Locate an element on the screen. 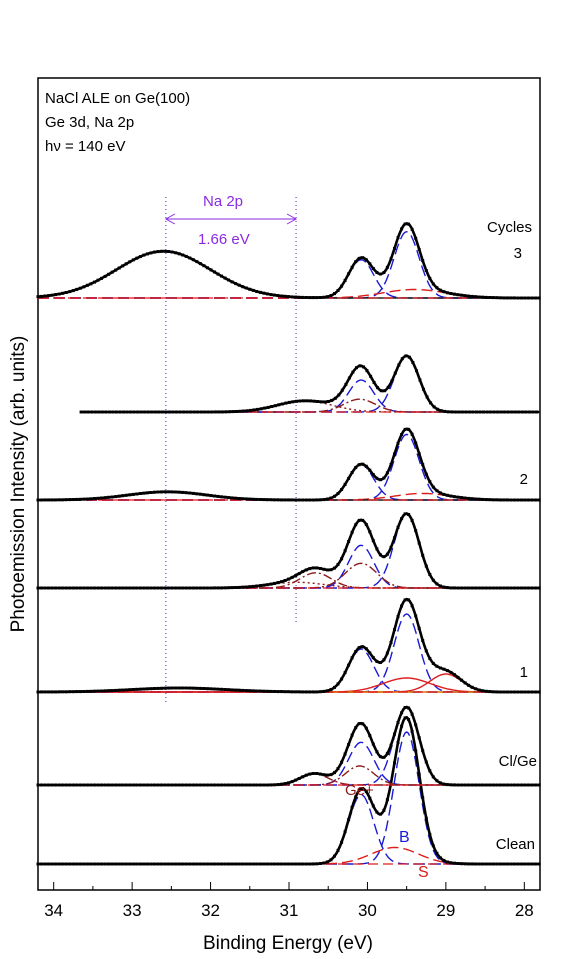 This screenshot has width=579, height=959. spectrum-label-2: 2 is located at coordinates (524, 479).